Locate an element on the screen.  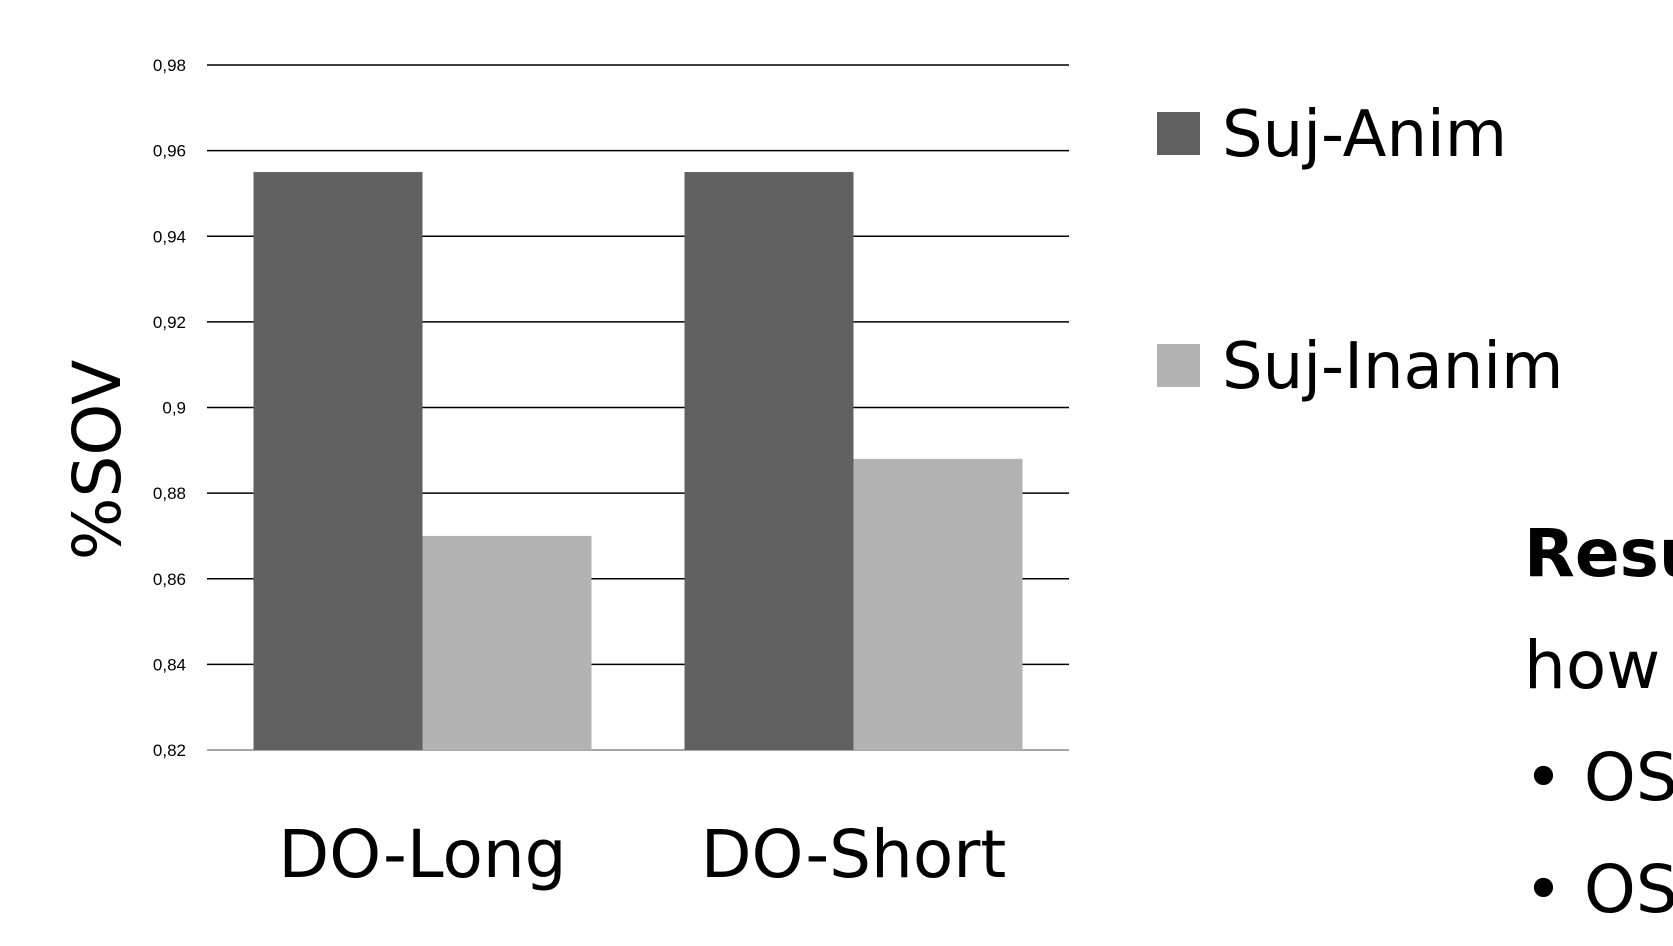
y-tick-label: 0,92 is located at coordinates (169, 322).